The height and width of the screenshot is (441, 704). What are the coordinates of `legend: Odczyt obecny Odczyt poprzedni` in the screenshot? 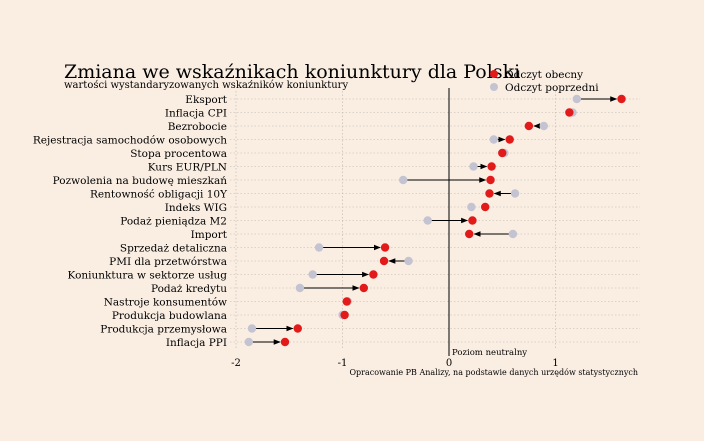 It's located at (544, 81).